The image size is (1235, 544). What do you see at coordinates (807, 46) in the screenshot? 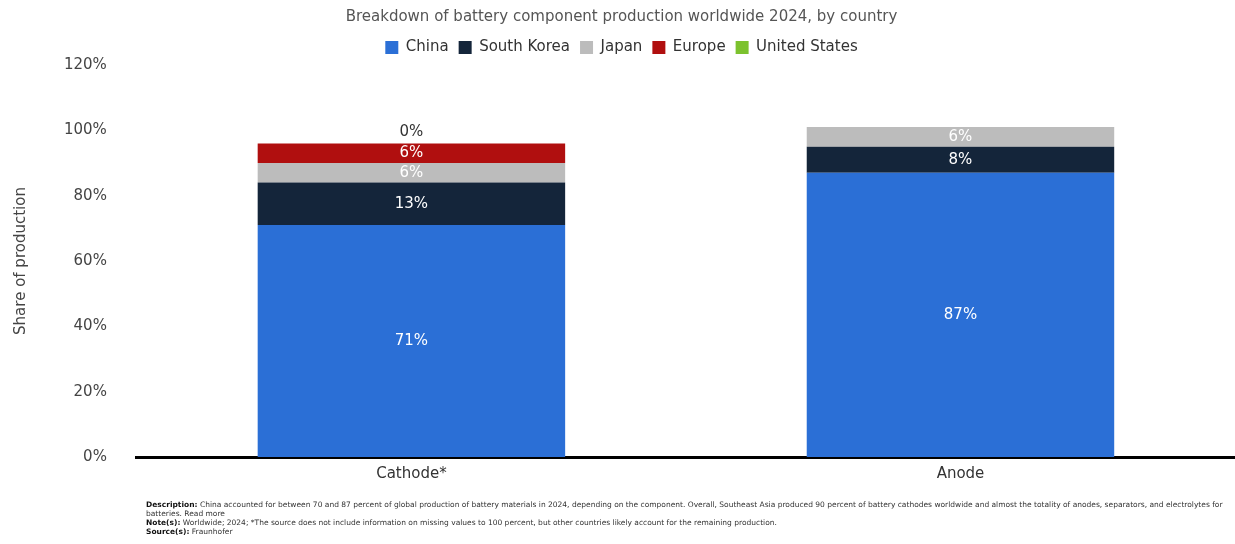
I see `legend-label: United States` at bounding box center [807, 46].